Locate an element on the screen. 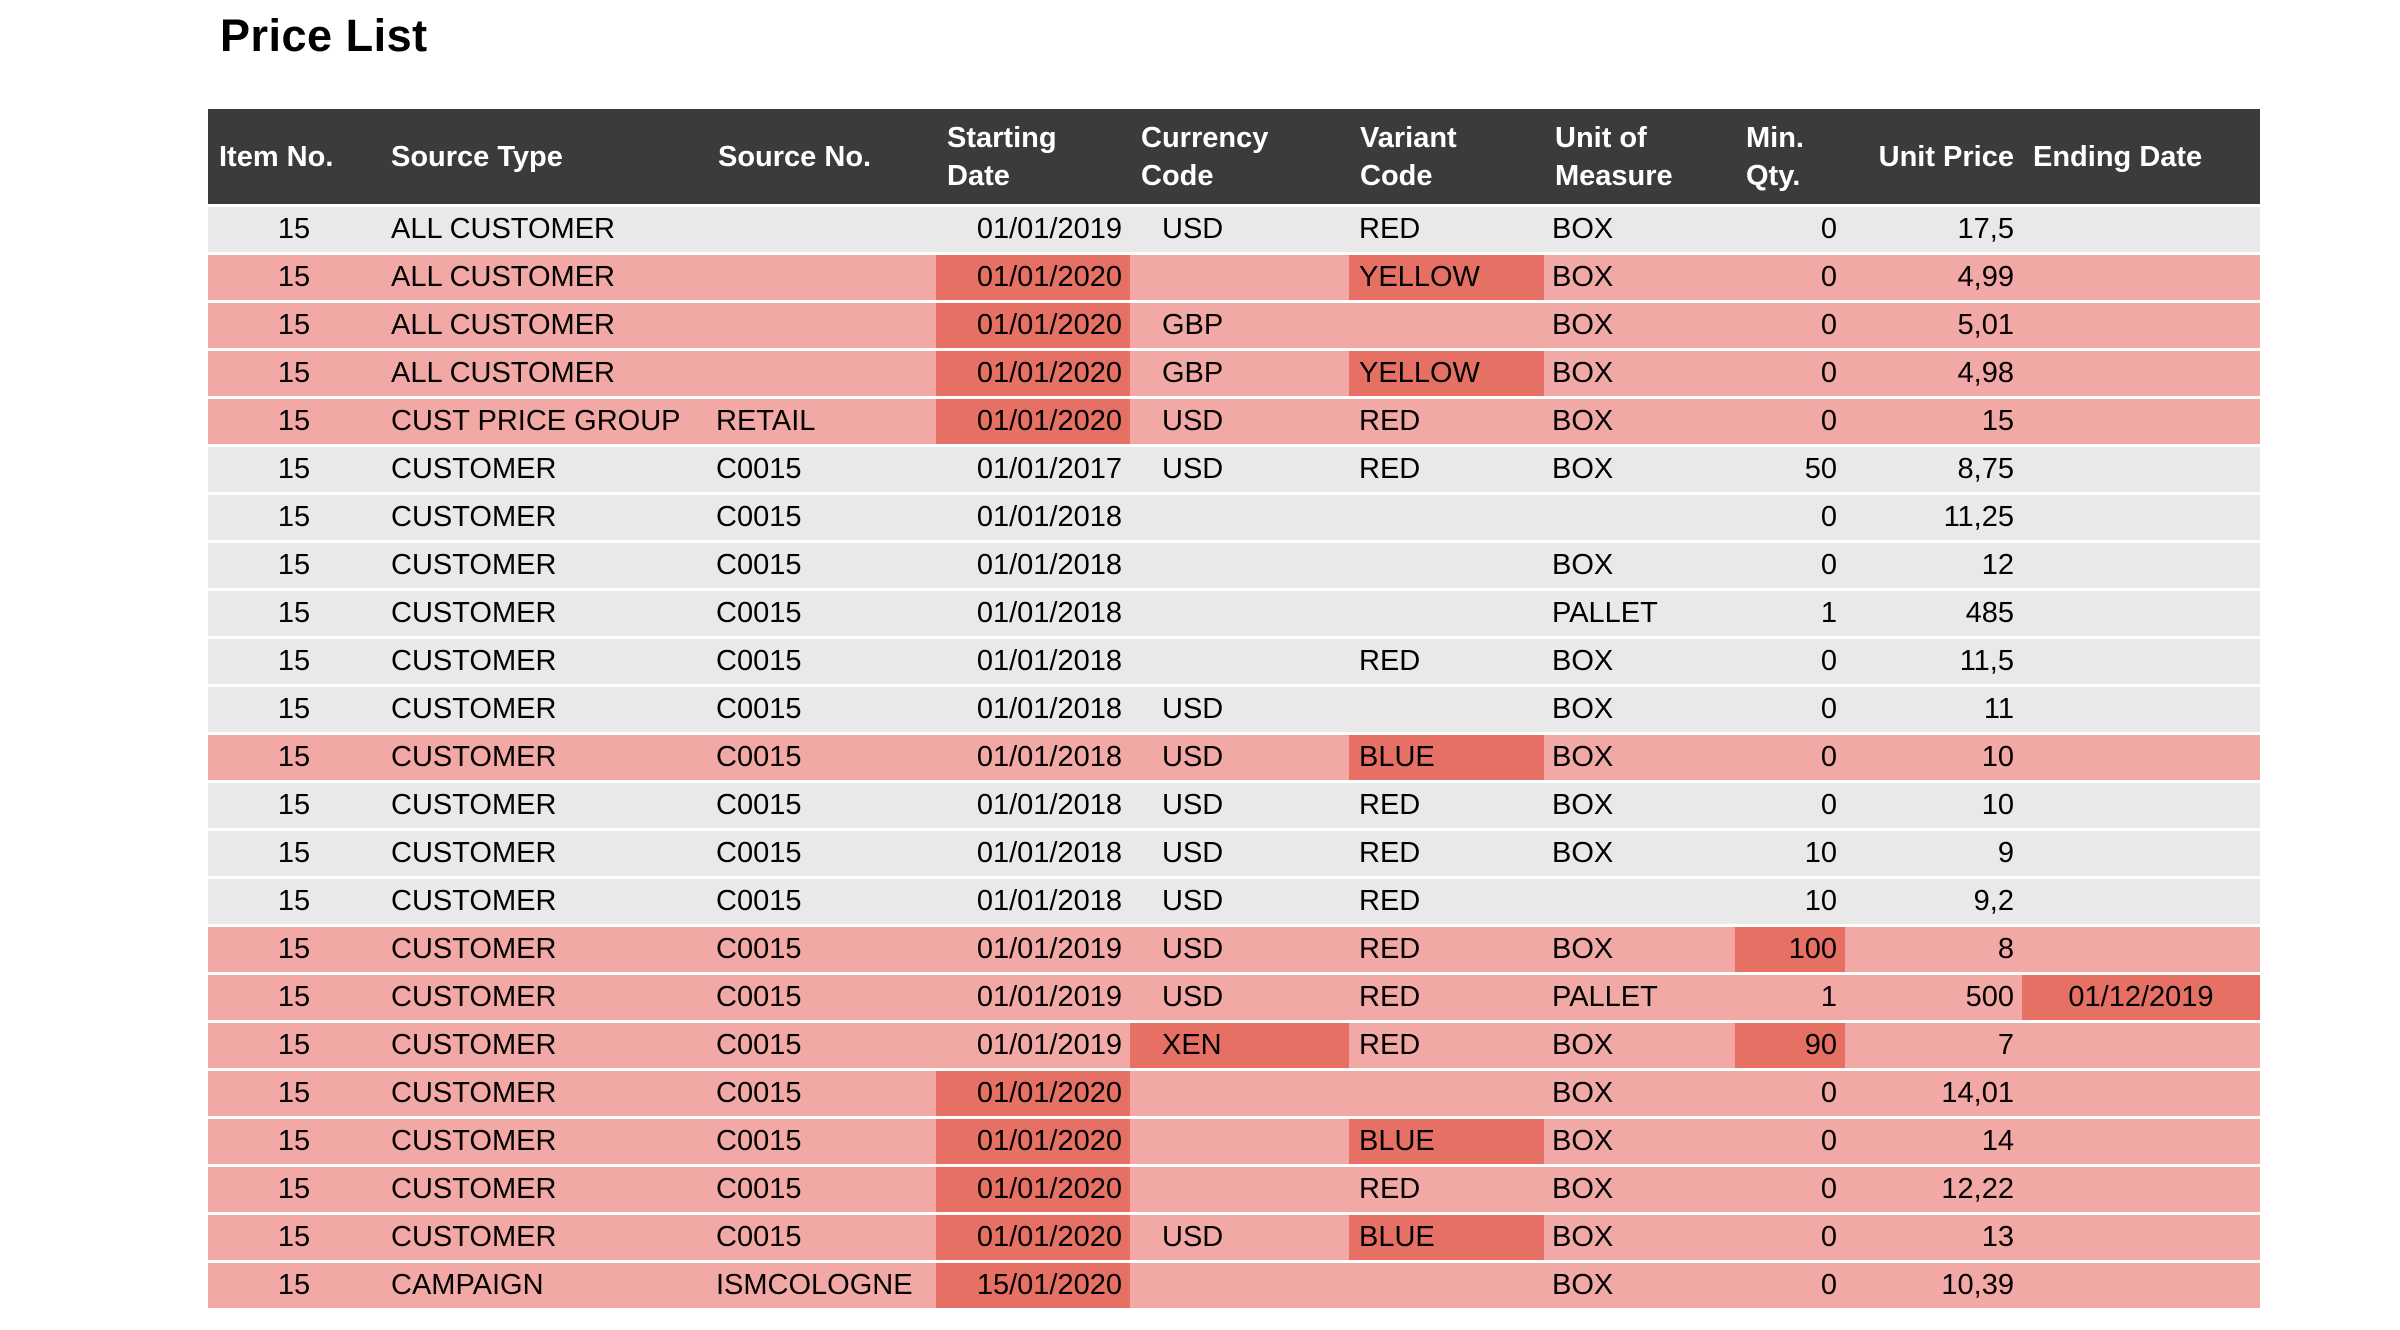 The height and width of the screenshot is (1330, 2400). cell-starting_date: 01/01/2017 is located at coordinates (1049, 469).